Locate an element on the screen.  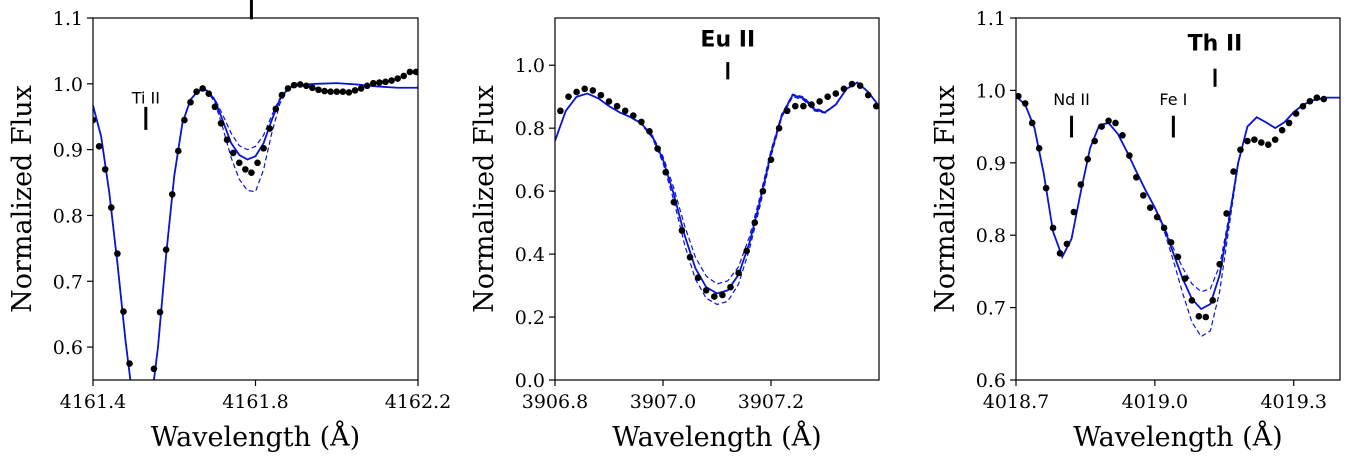
y-tick-label: 0.8 is located at coordinates (530, 129).